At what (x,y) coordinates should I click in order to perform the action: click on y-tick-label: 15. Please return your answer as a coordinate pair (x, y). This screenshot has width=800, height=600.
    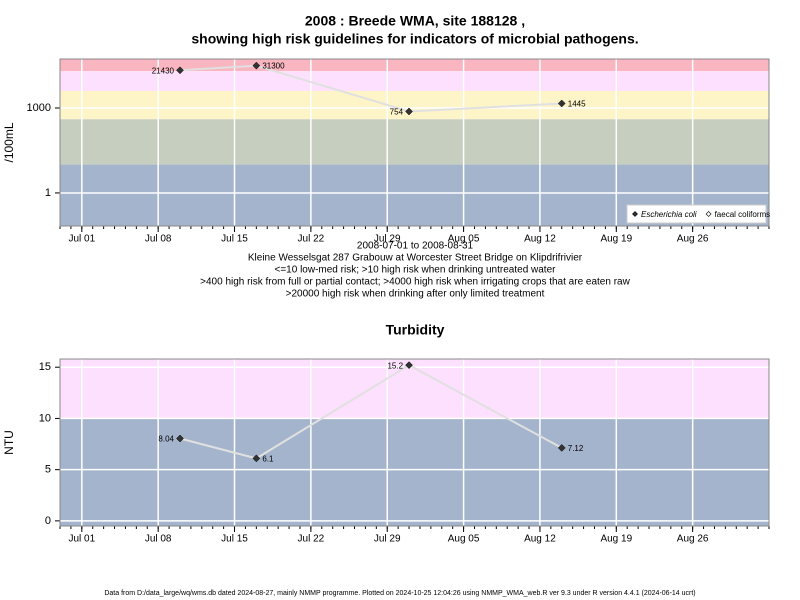
    Looking at the image, I should click on (45, 367).